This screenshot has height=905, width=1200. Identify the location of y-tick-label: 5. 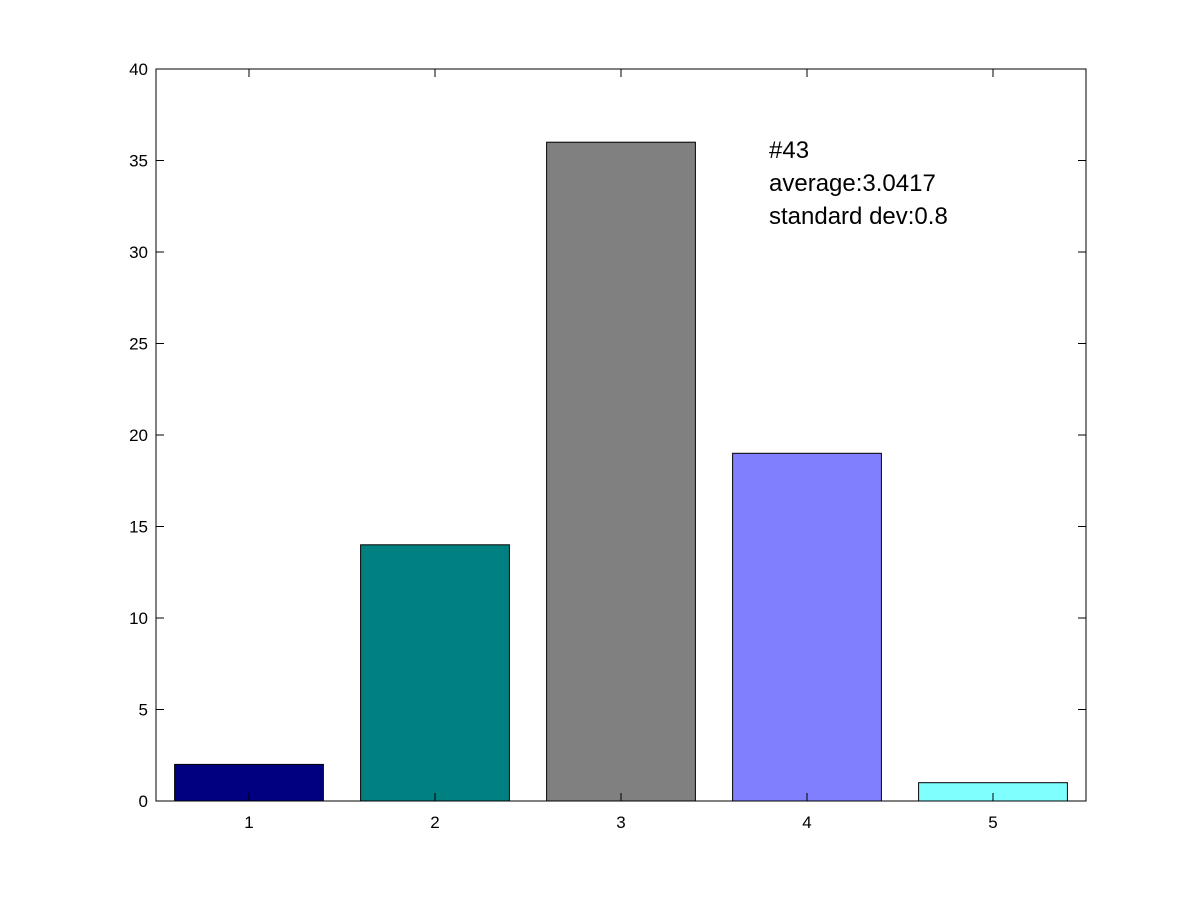
(143, 710).